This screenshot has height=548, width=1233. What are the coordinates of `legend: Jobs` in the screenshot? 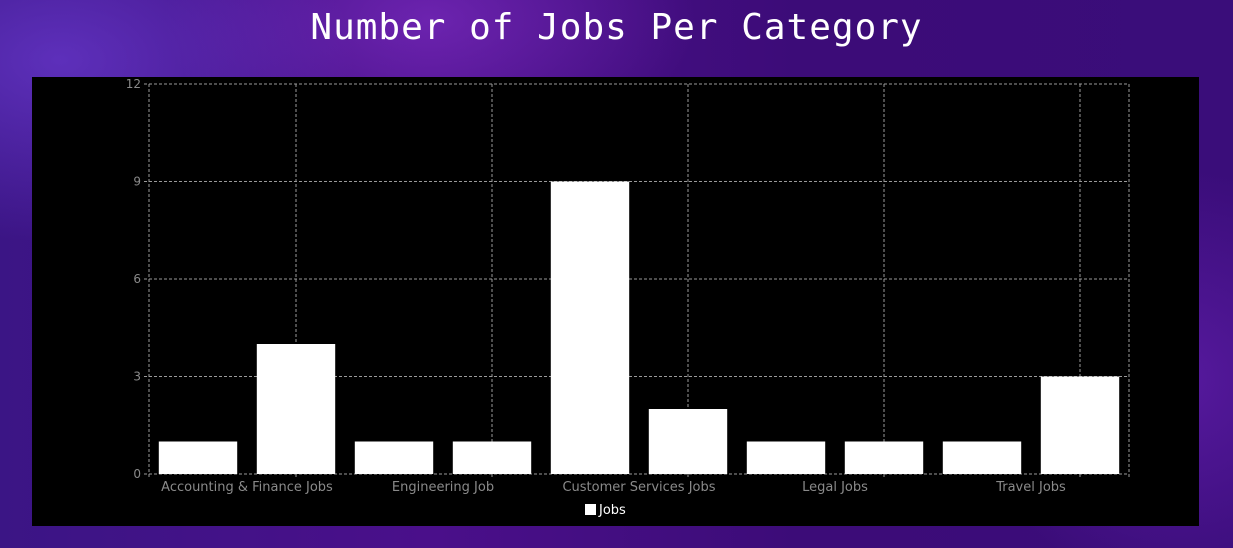 It's located at (605, 510).